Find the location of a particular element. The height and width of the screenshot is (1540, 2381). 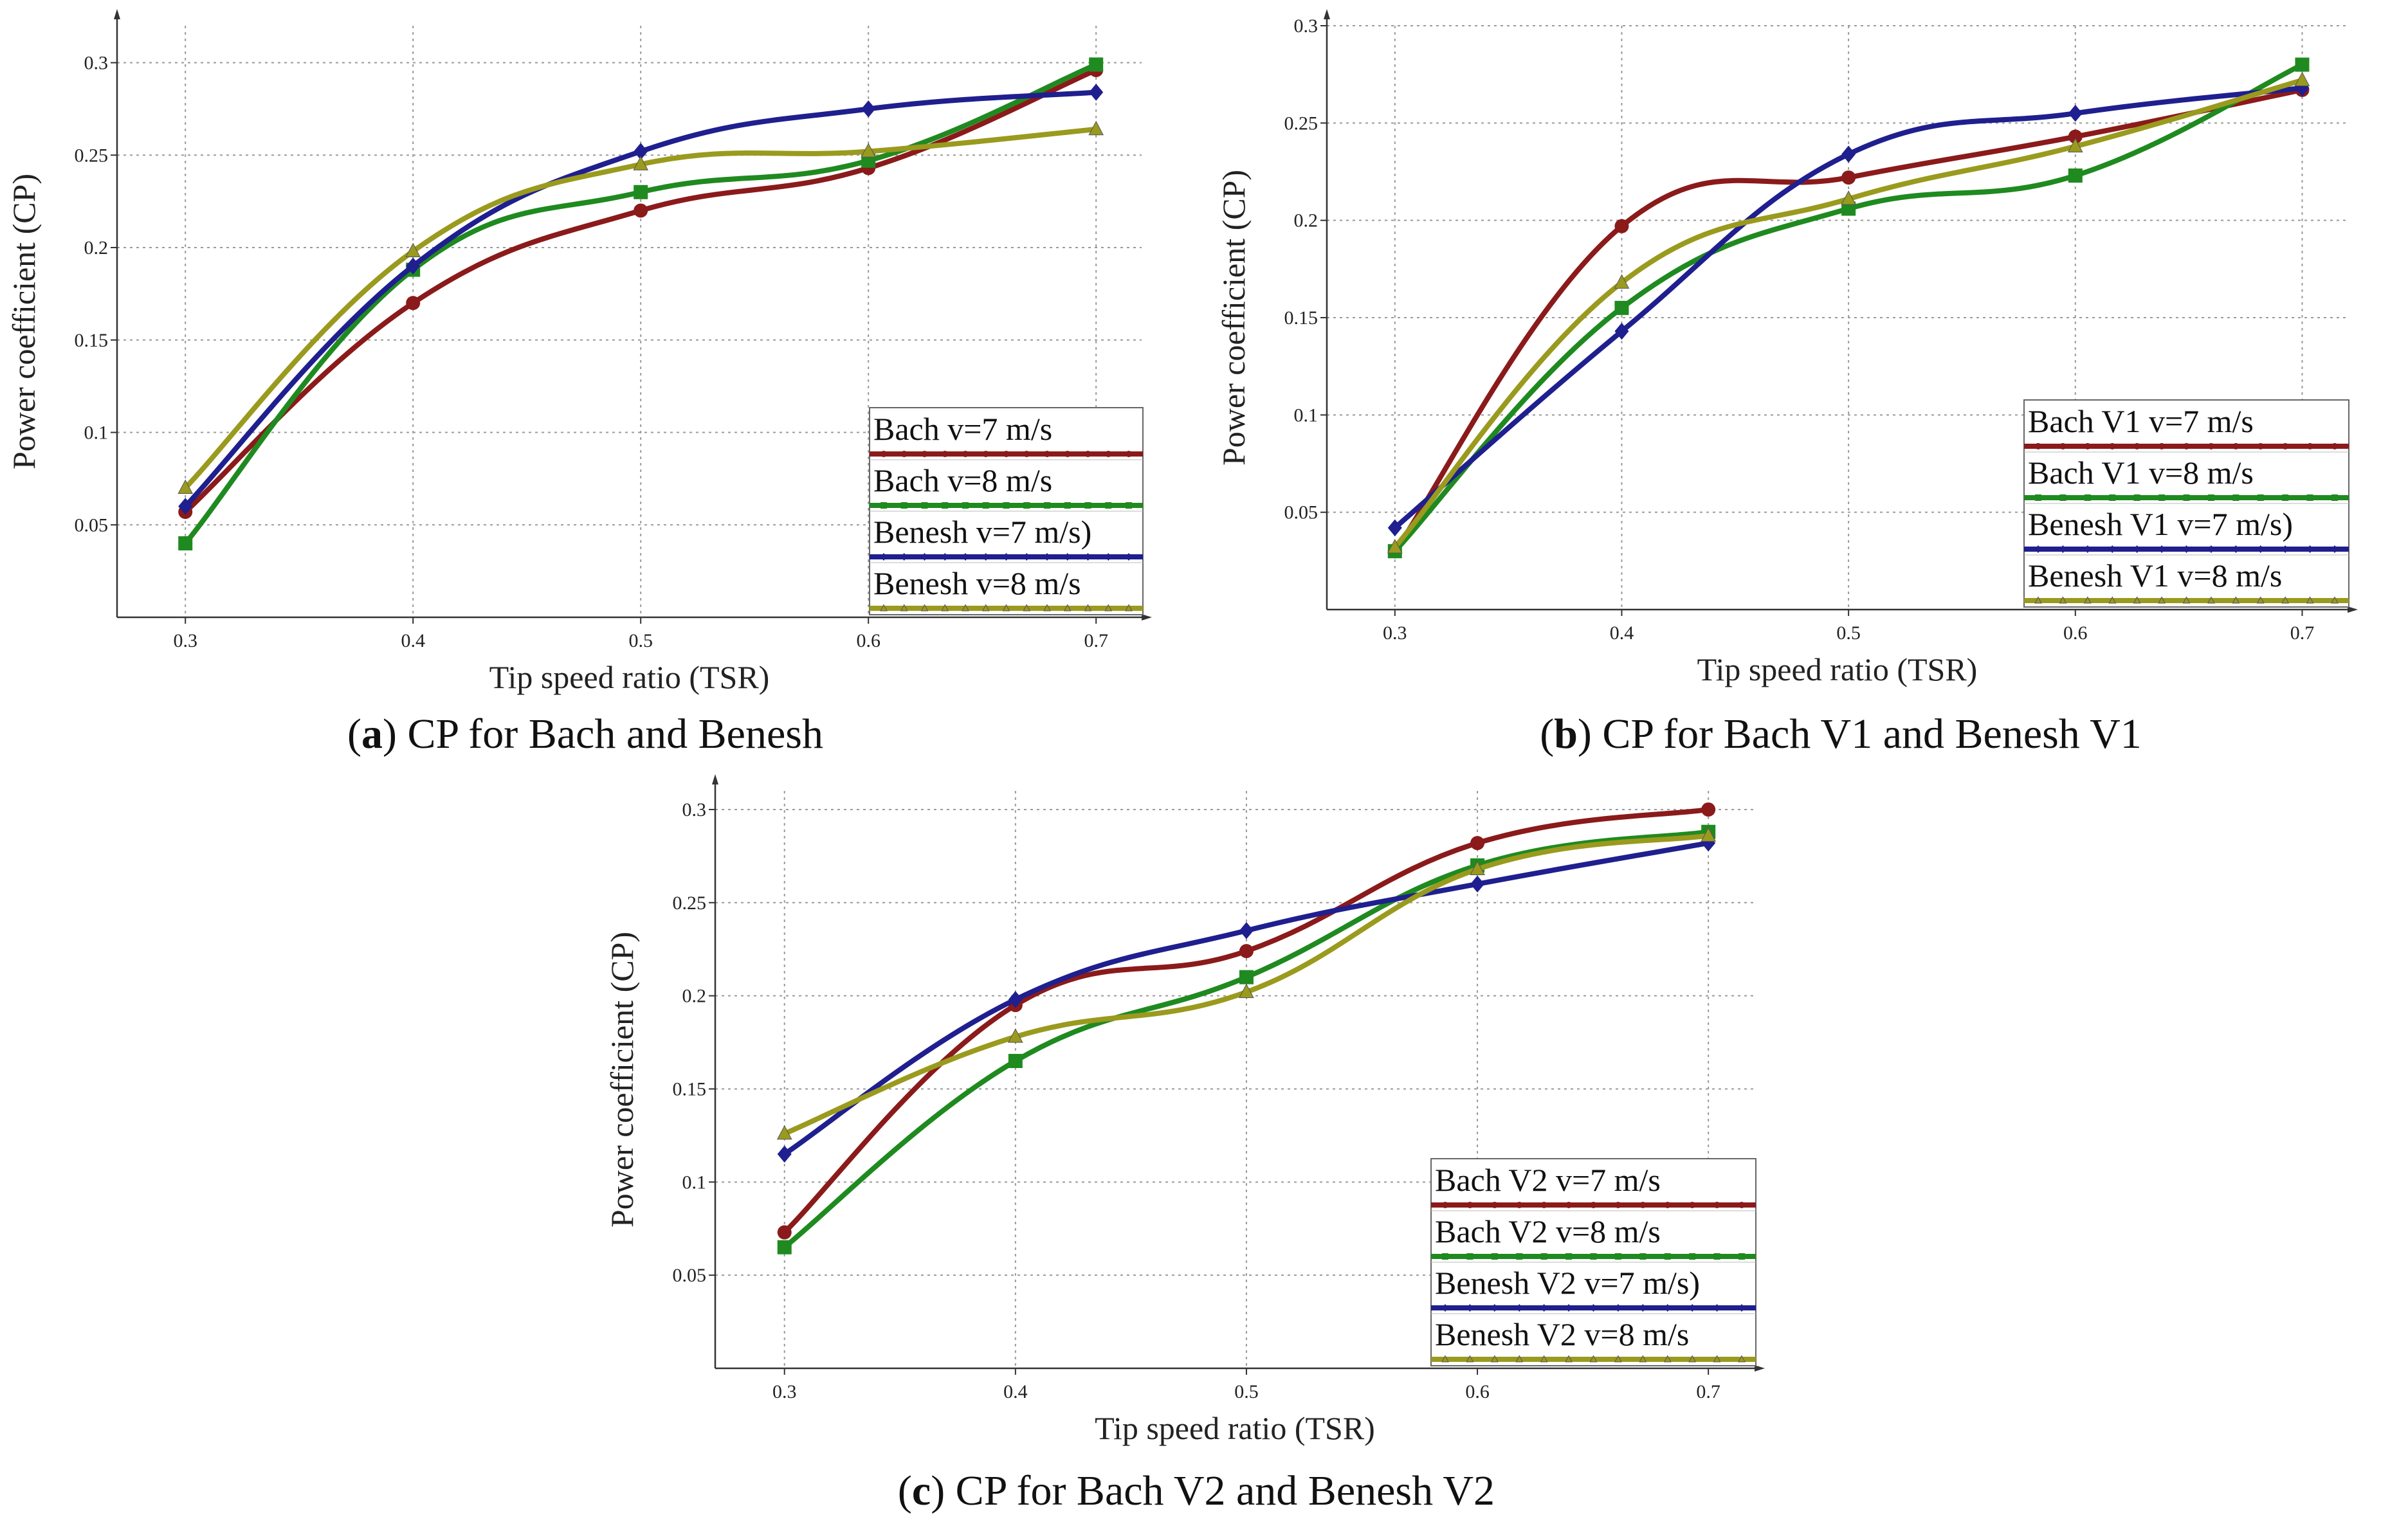

panel-c-xtick-label-1: 0.4 is located at coordinates (1015, 1391).